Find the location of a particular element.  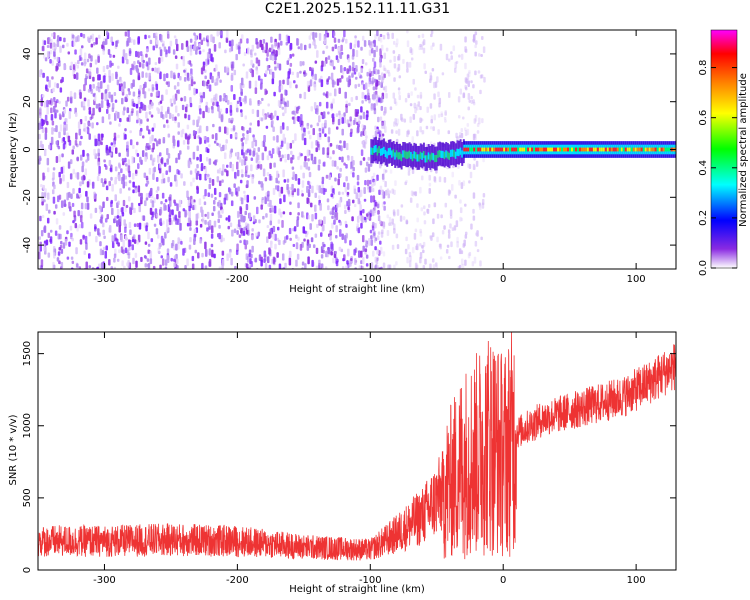

x-tick-label: -300 is located at coordinates (104, 279).